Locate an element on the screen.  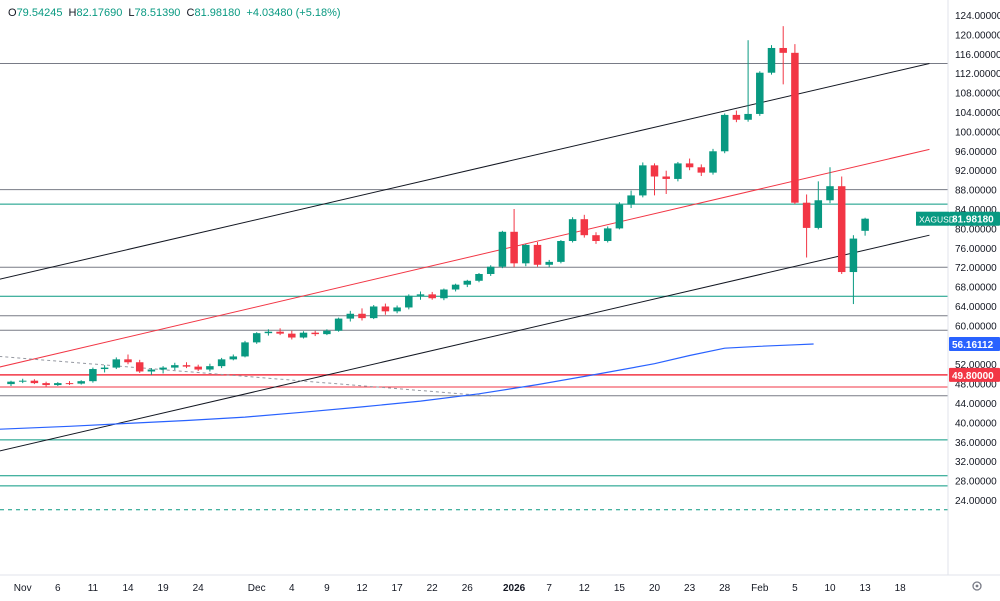
x-tick-label: 11 is located at coordinates (93, 588).